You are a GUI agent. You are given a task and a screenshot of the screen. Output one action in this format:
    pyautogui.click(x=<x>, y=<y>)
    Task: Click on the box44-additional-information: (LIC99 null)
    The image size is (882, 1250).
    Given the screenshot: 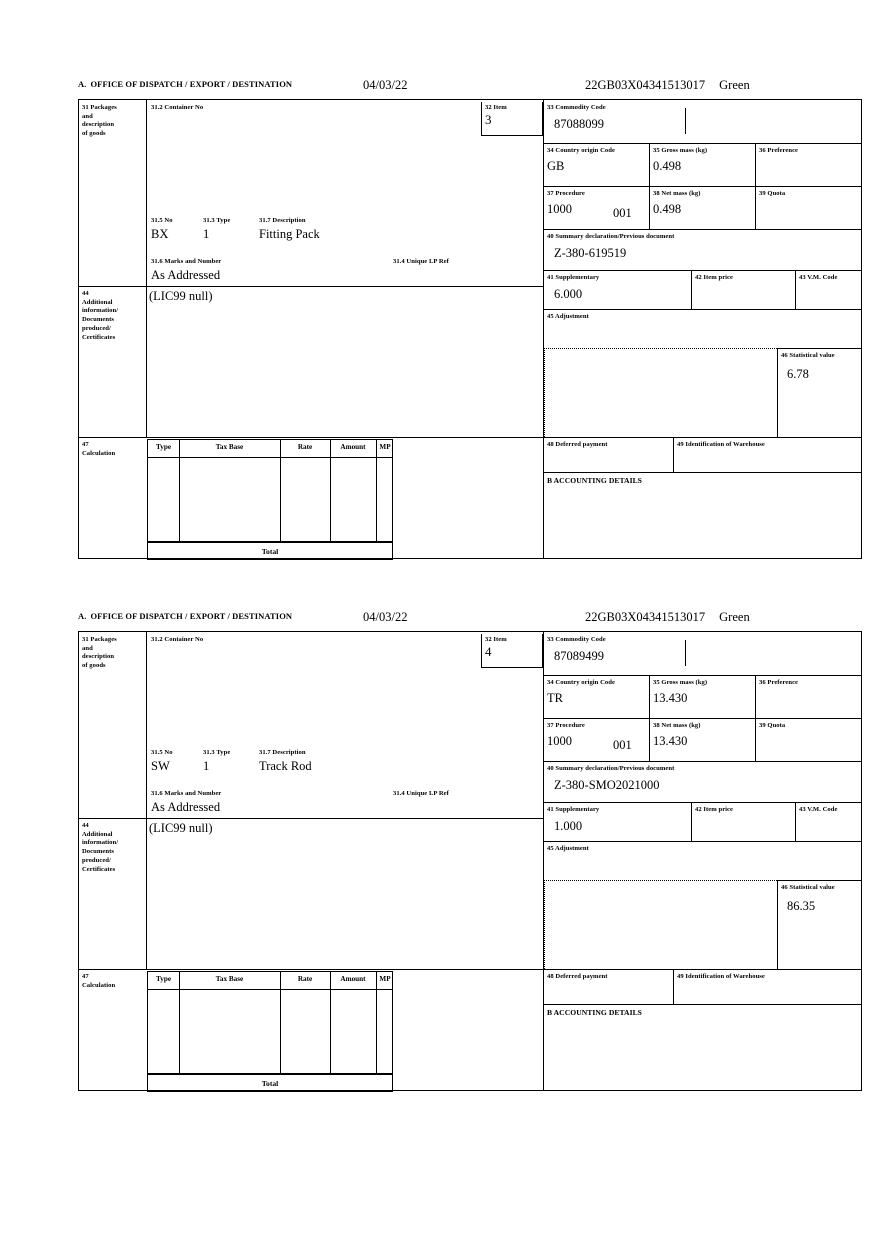 What is the action you would take?
    pyautogui.click(x=181, y=296)
    